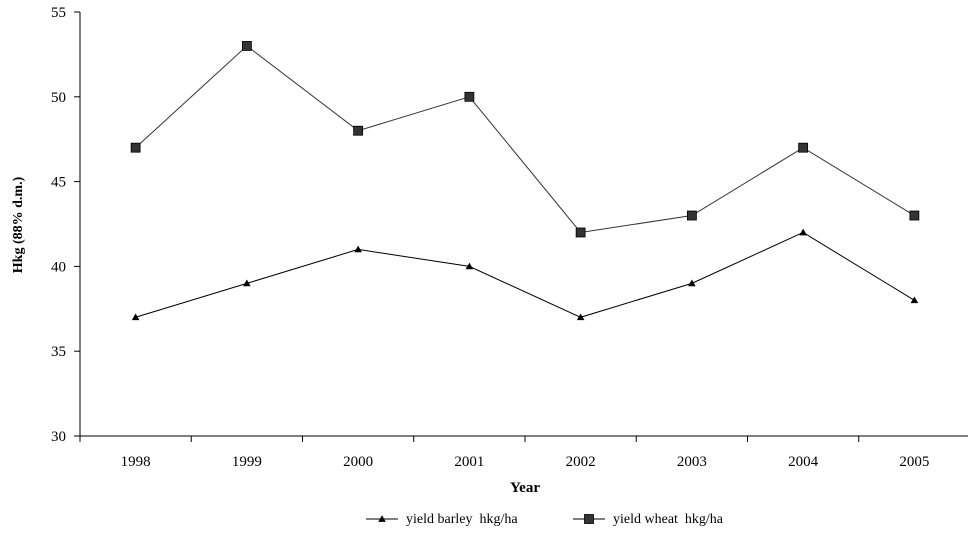  I want to click on y-tick-label: 35, so click(58, 352).